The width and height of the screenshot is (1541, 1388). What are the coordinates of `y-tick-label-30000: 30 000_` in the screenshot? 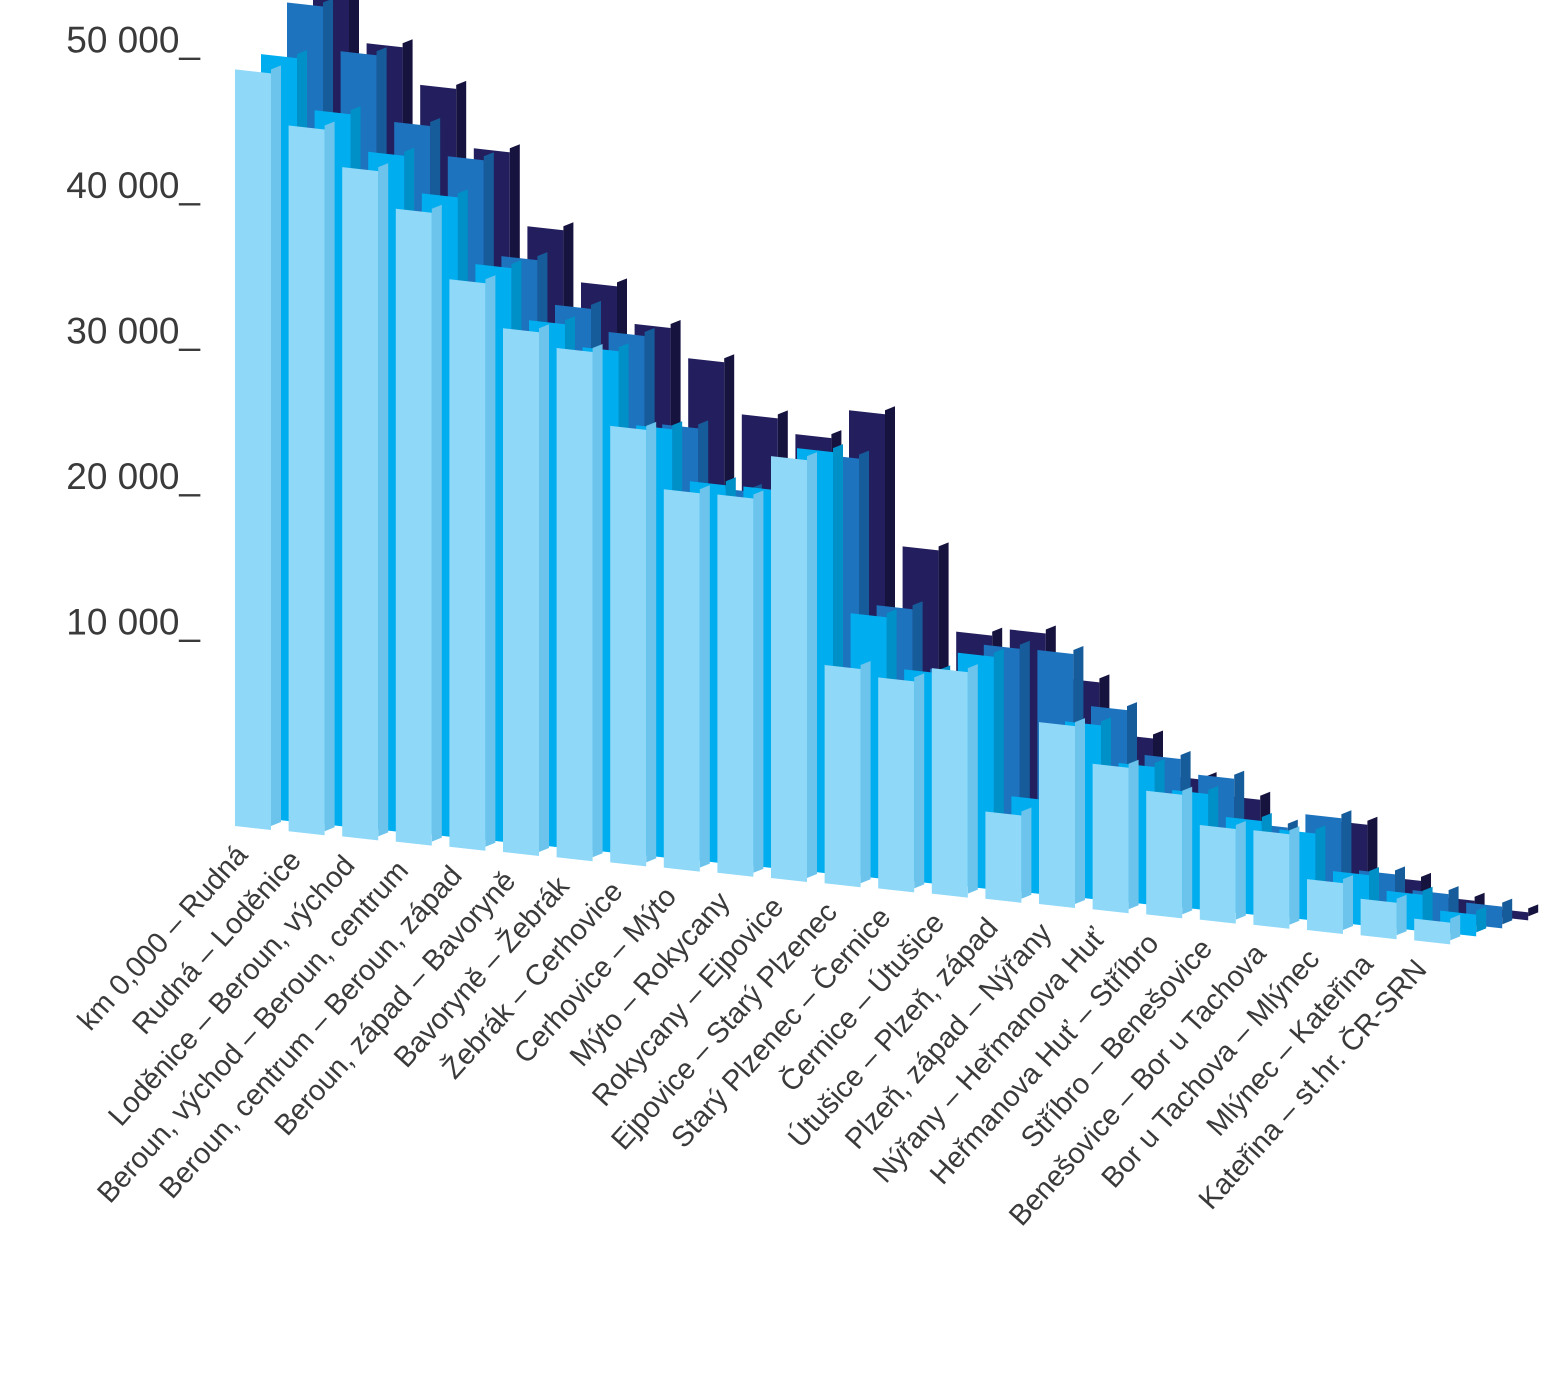 It's located at (133, 330).